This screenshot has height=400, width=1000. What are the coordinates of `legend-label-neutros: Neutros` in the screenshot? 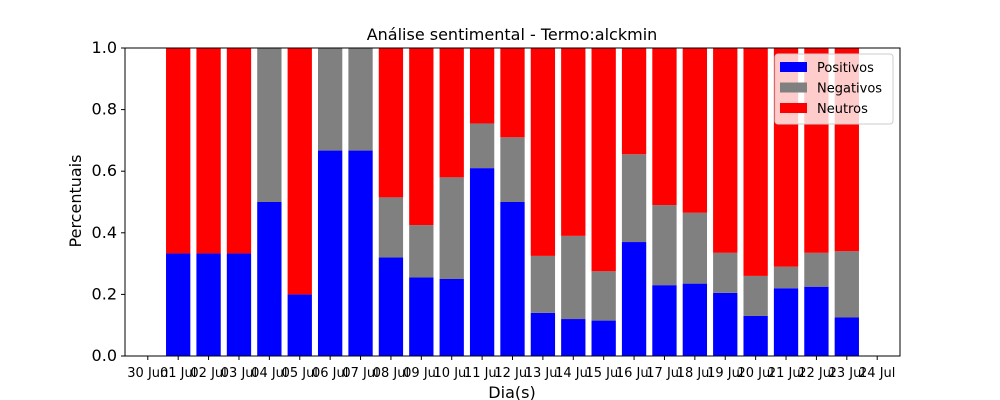 It's located at (842, 109).